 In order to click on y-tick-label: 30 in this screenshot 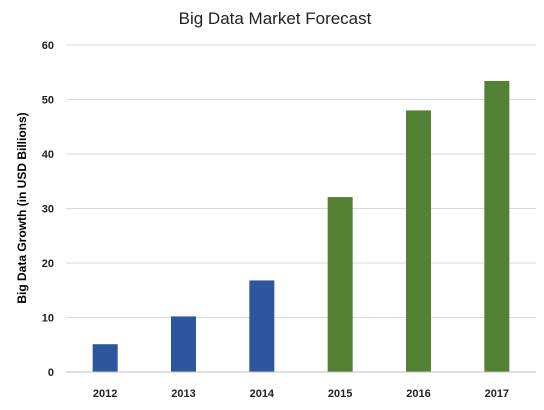, I will do `click(48, 210)`.